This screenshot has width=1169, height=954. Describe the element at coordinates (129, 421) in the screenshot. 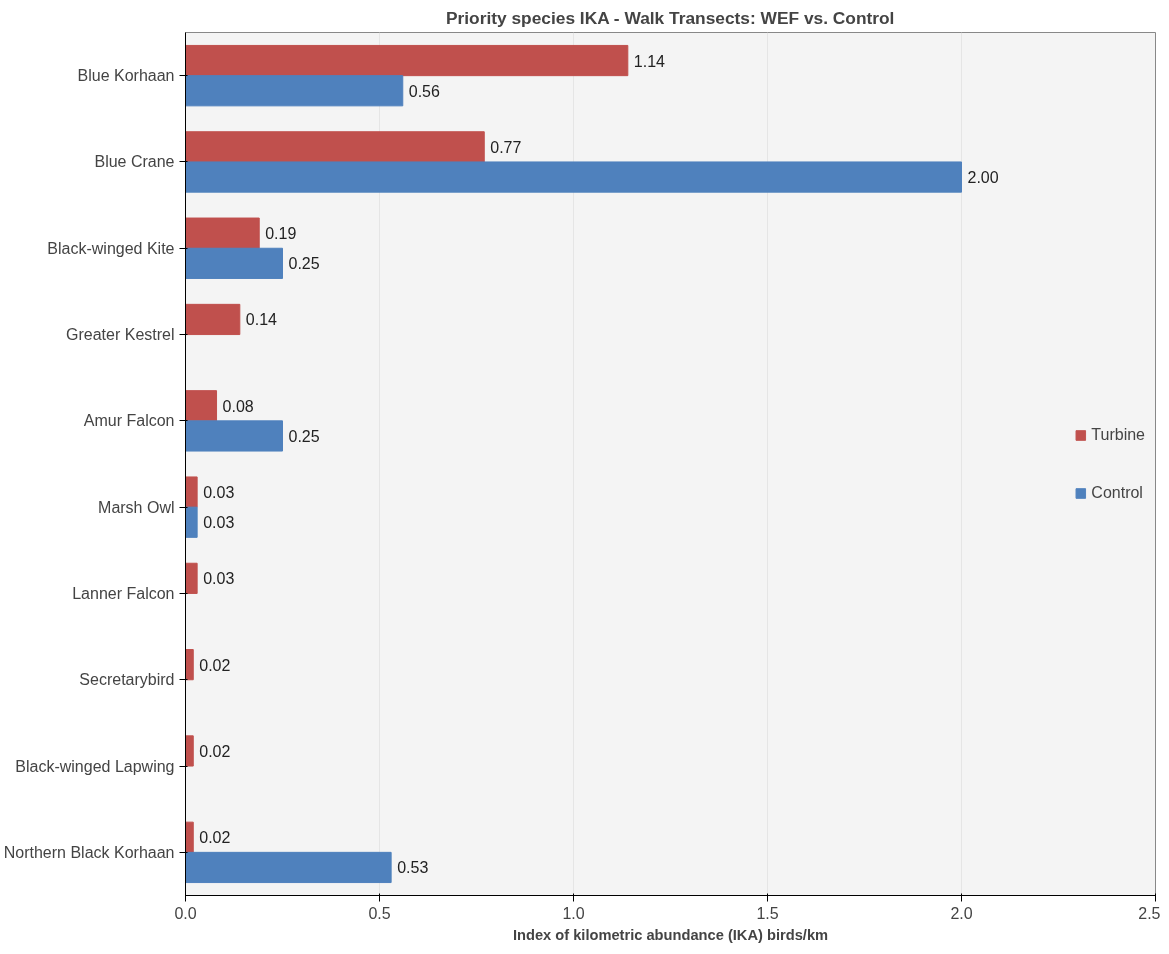

I see `y-tick-label: Amur Falcon` at that location.